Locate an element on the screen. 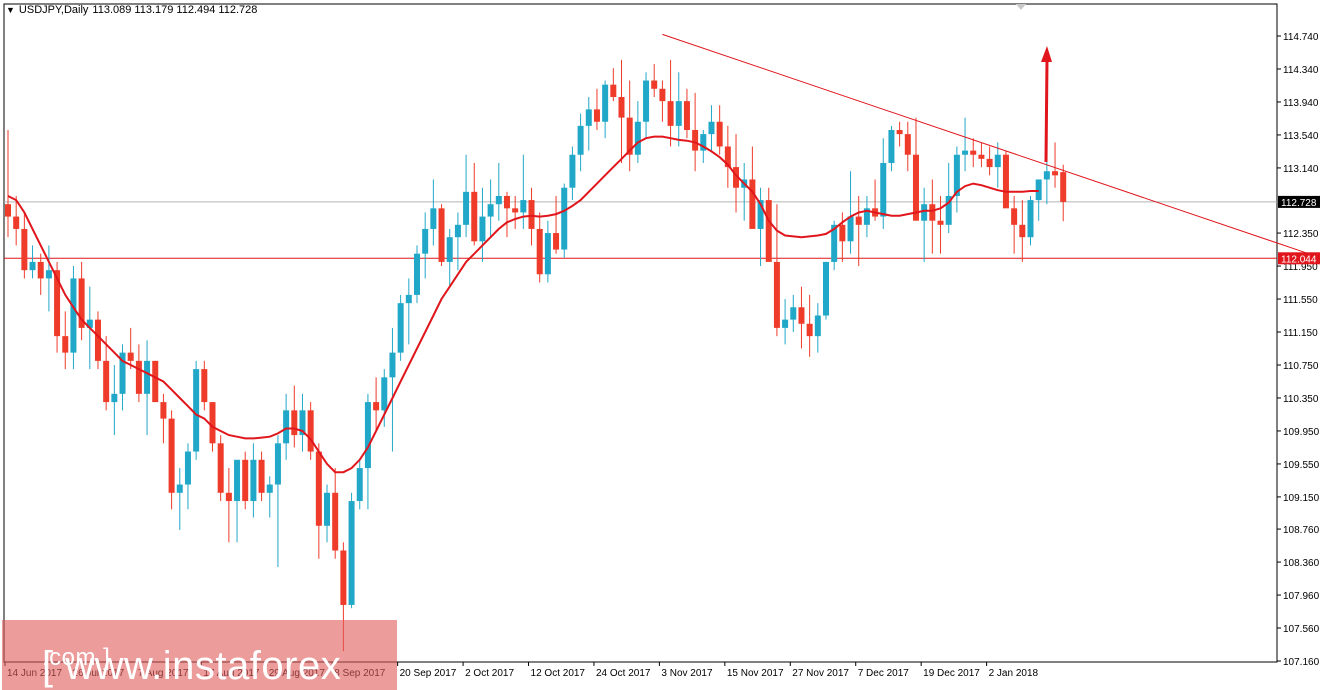 The width and height of the screenshot is (1321, 690). time-tick-label: 15 Nov 2017 is located at coordinates (755, 673).